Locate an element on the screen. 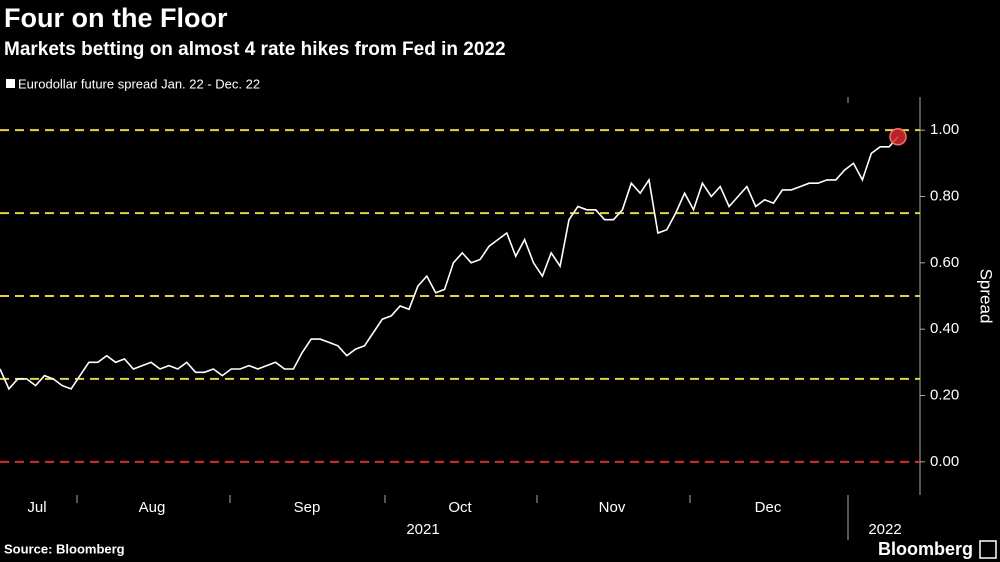 Image resolution: width=1000 pixels, height=562 pixels. legend-swatch is located at coordinates (10, 83).